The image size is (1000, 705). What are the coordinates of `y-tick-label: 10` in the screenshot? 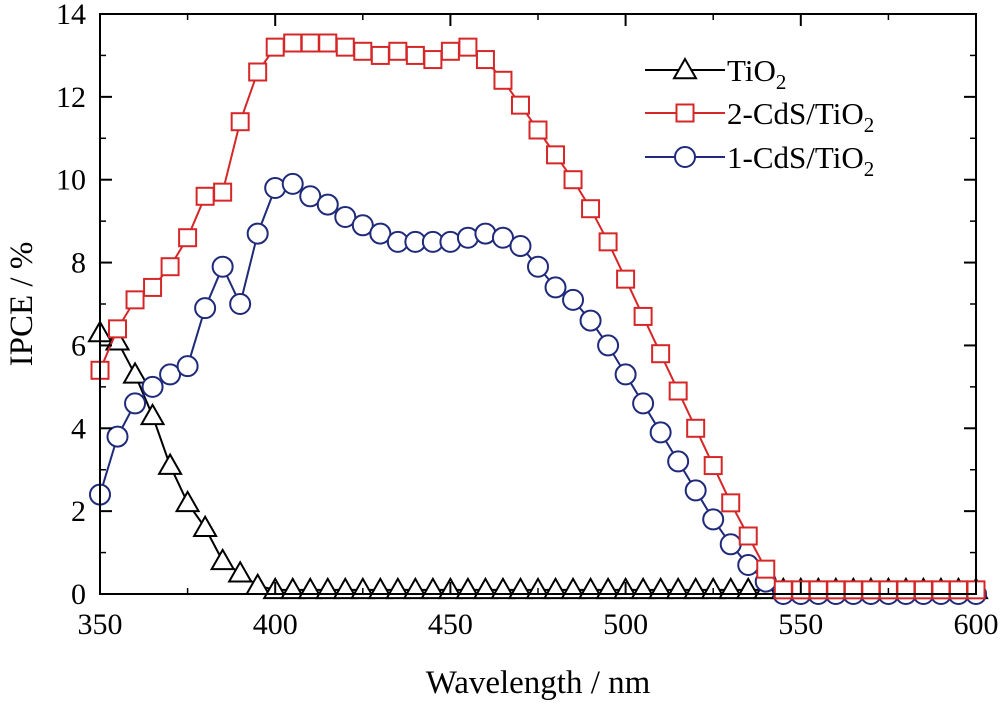 It's located at (71, 180).